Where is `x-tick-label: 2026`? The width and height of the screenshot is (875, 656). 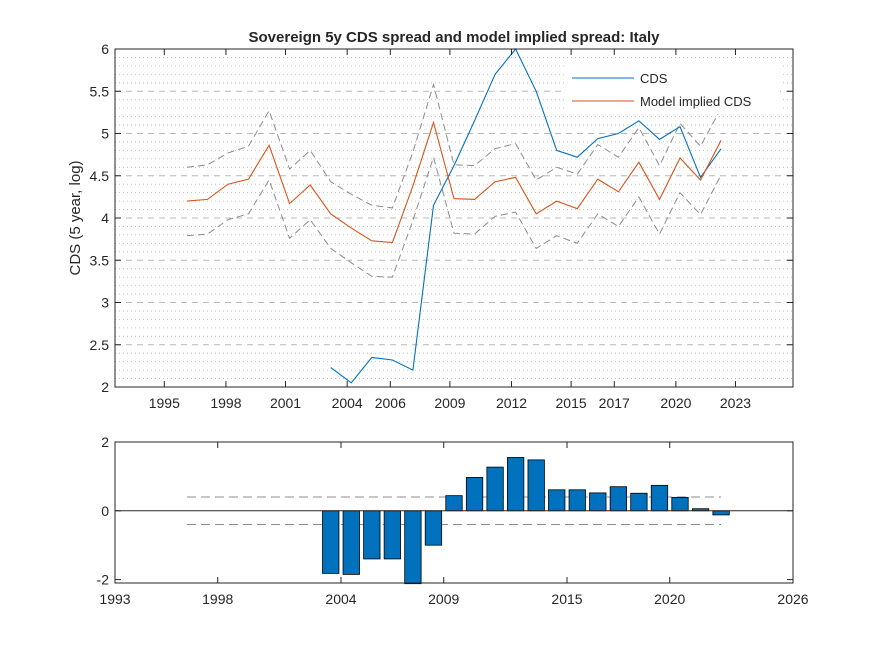 x-tick-label: 2026 is located at coordinates (792, 599).